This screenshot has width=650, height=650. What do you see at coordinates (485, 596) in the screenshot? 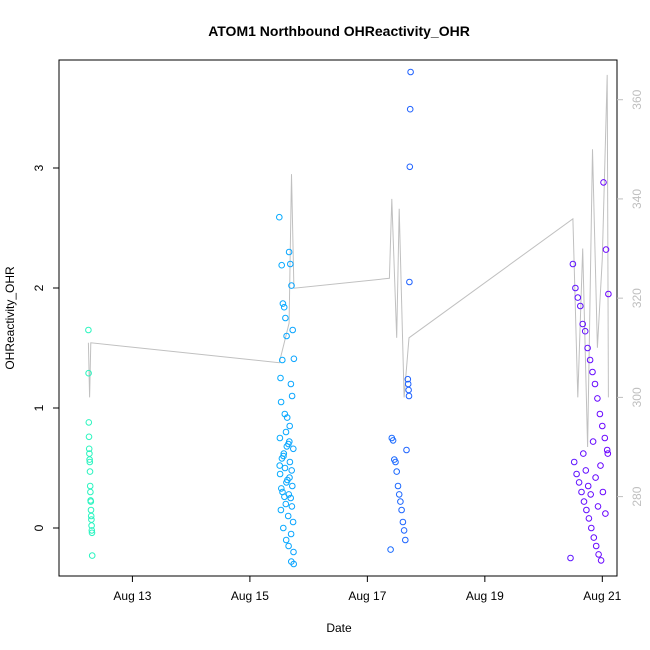
I see `x-tick-label: Aug 19` at bounding box center [485, 596].